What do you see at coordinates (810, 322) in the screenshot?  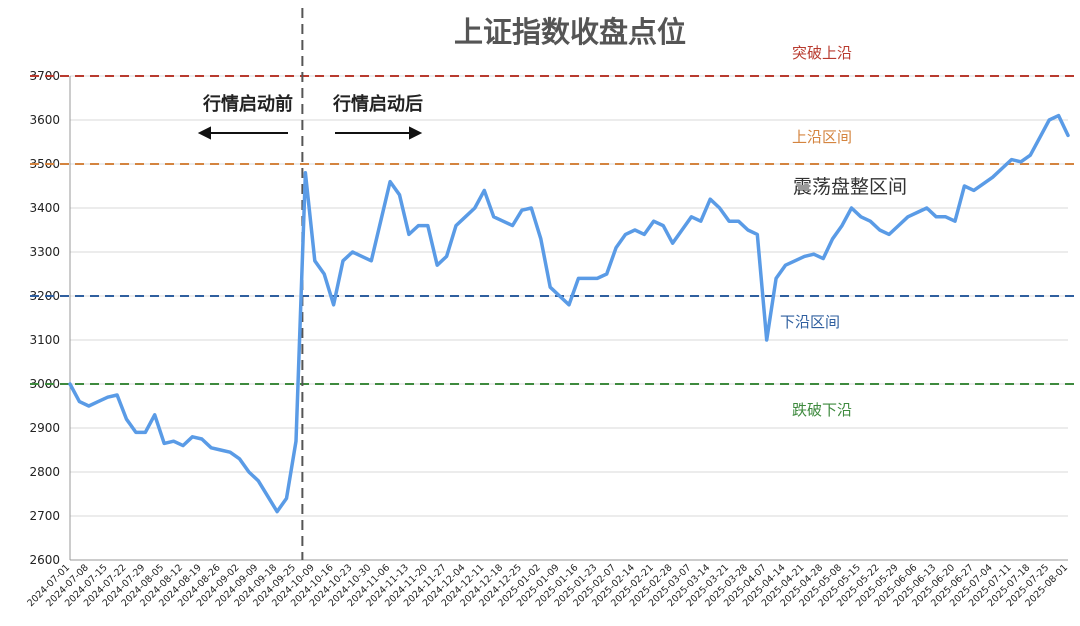 I see `reference-label: 下沿区间` at bounding box center [810, 322].